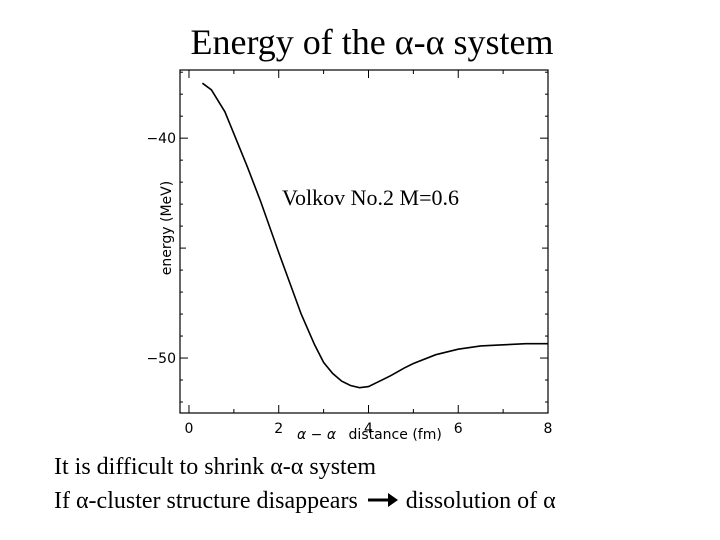 This screenshot has height=540, width=720. I want to click on x-tick-label: 2, so click(278, 429).